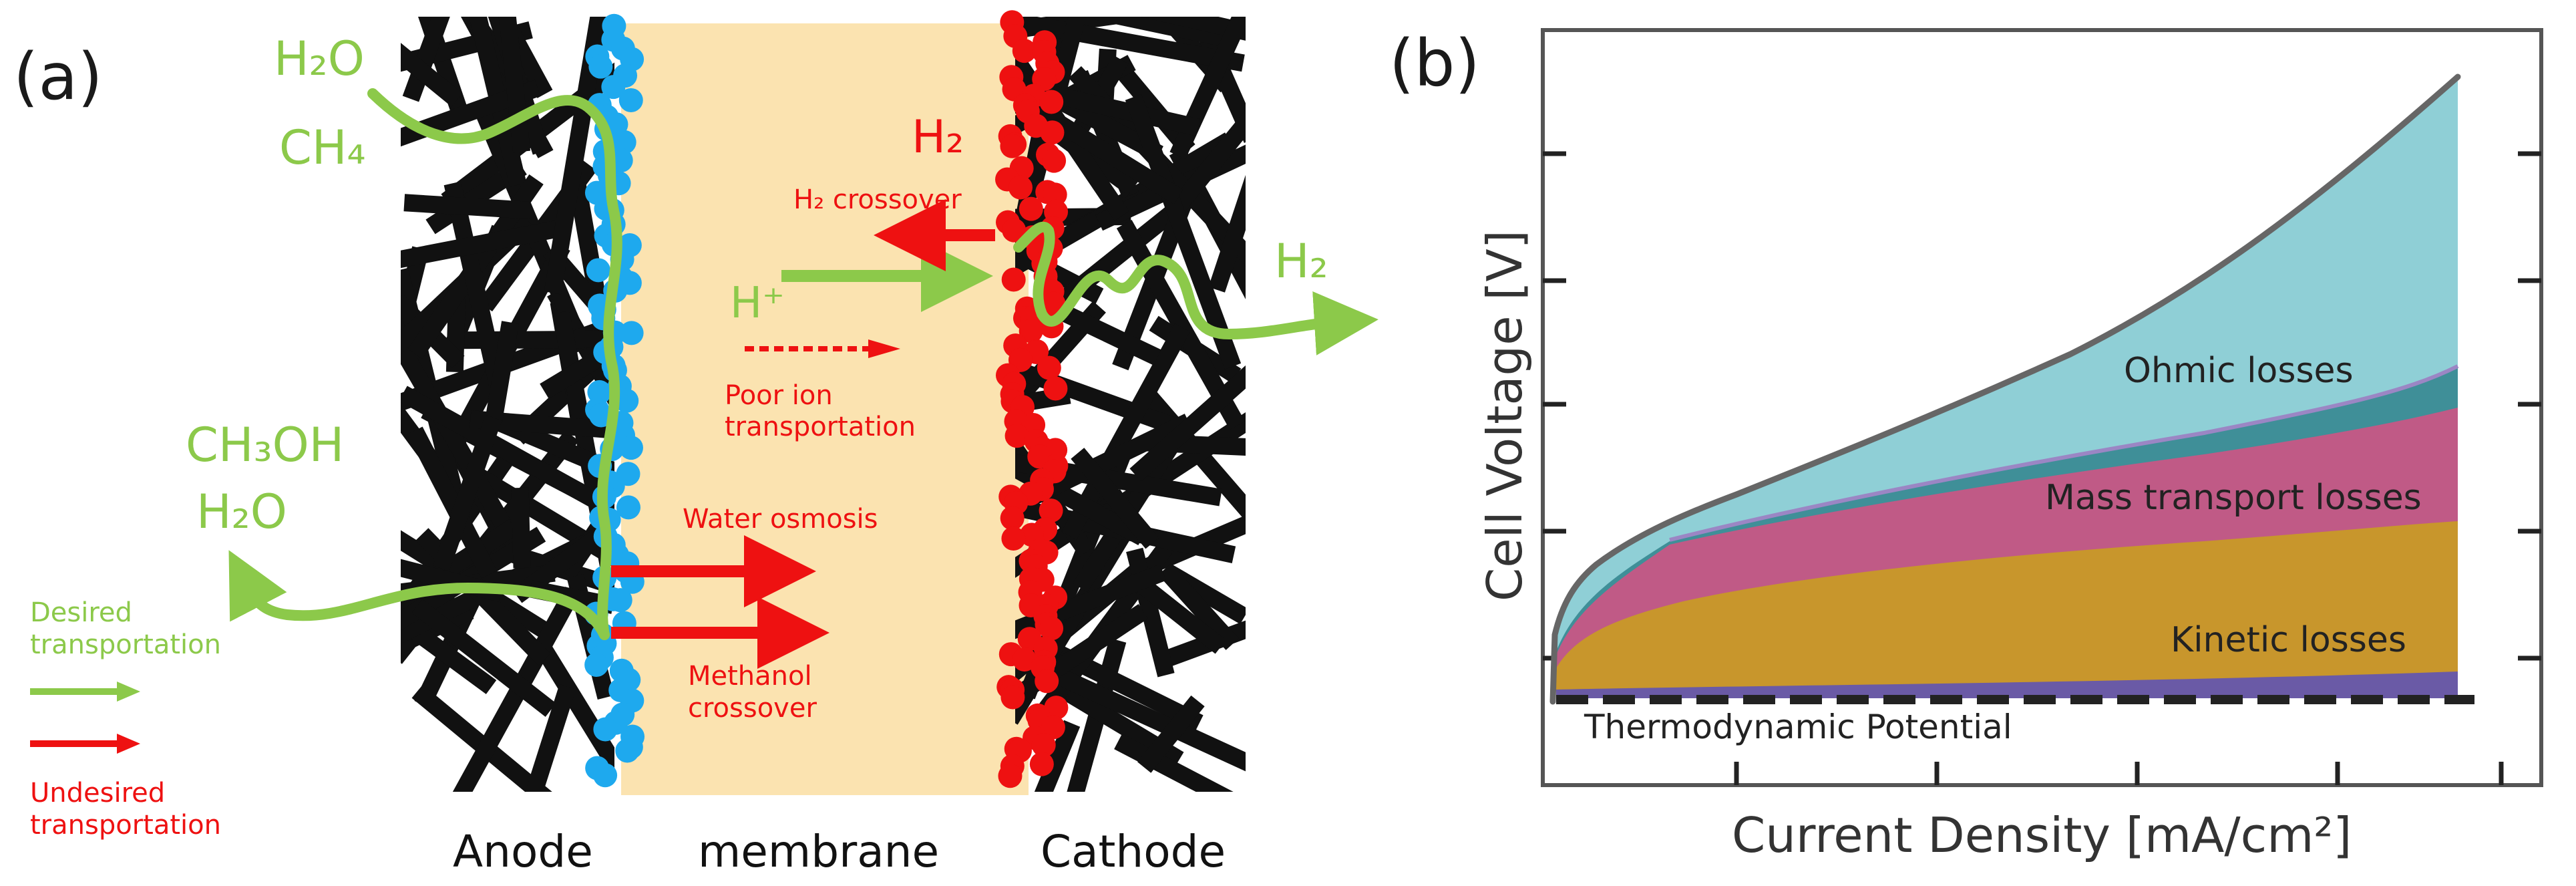 Image resolution: width=2576 pixels, height=886 pixels. I want to click on water-osmosis-label: Water osmosis, so click(780, 519).